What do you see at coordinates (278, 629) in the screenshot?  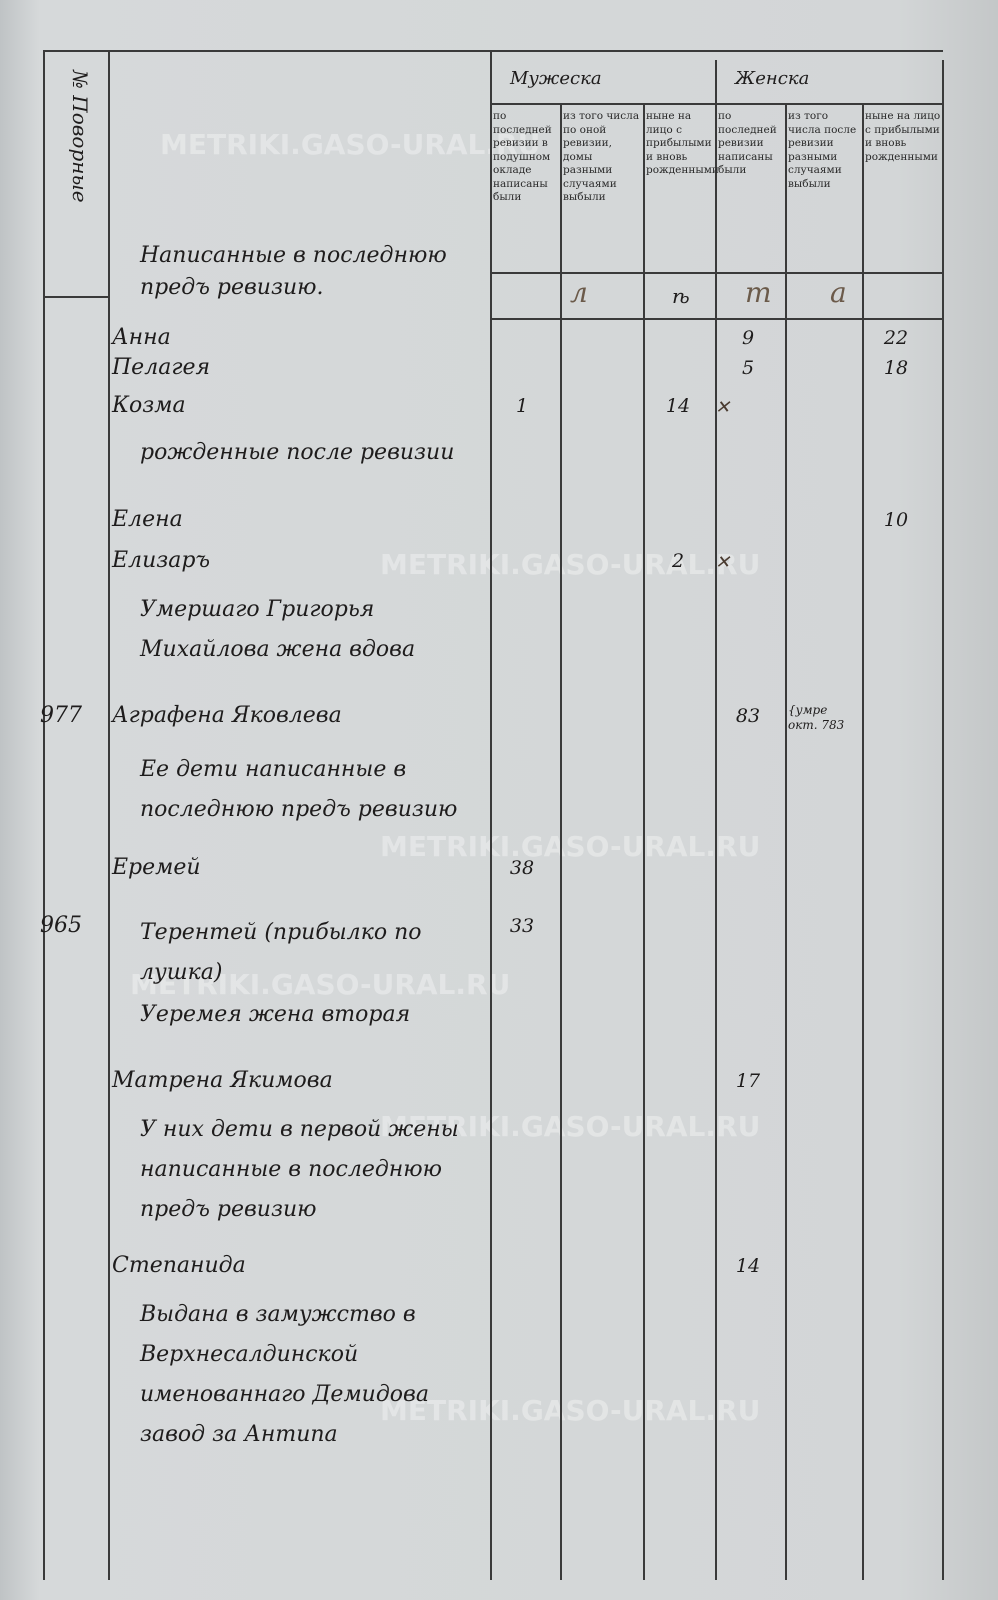 I see `entry-name: Умершаго Григорья Михайлова жена вдова` at bounding box center [278, 629].